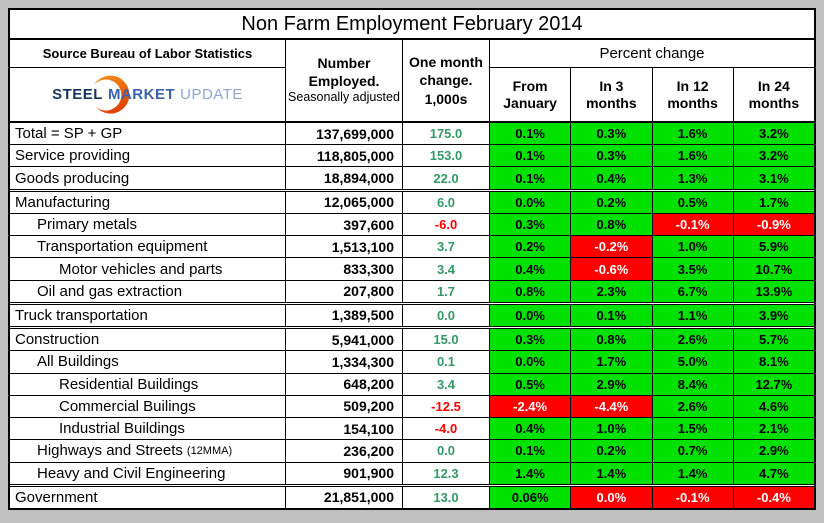  I want to click on row-label: Commercial Builings, so click(127, 406).